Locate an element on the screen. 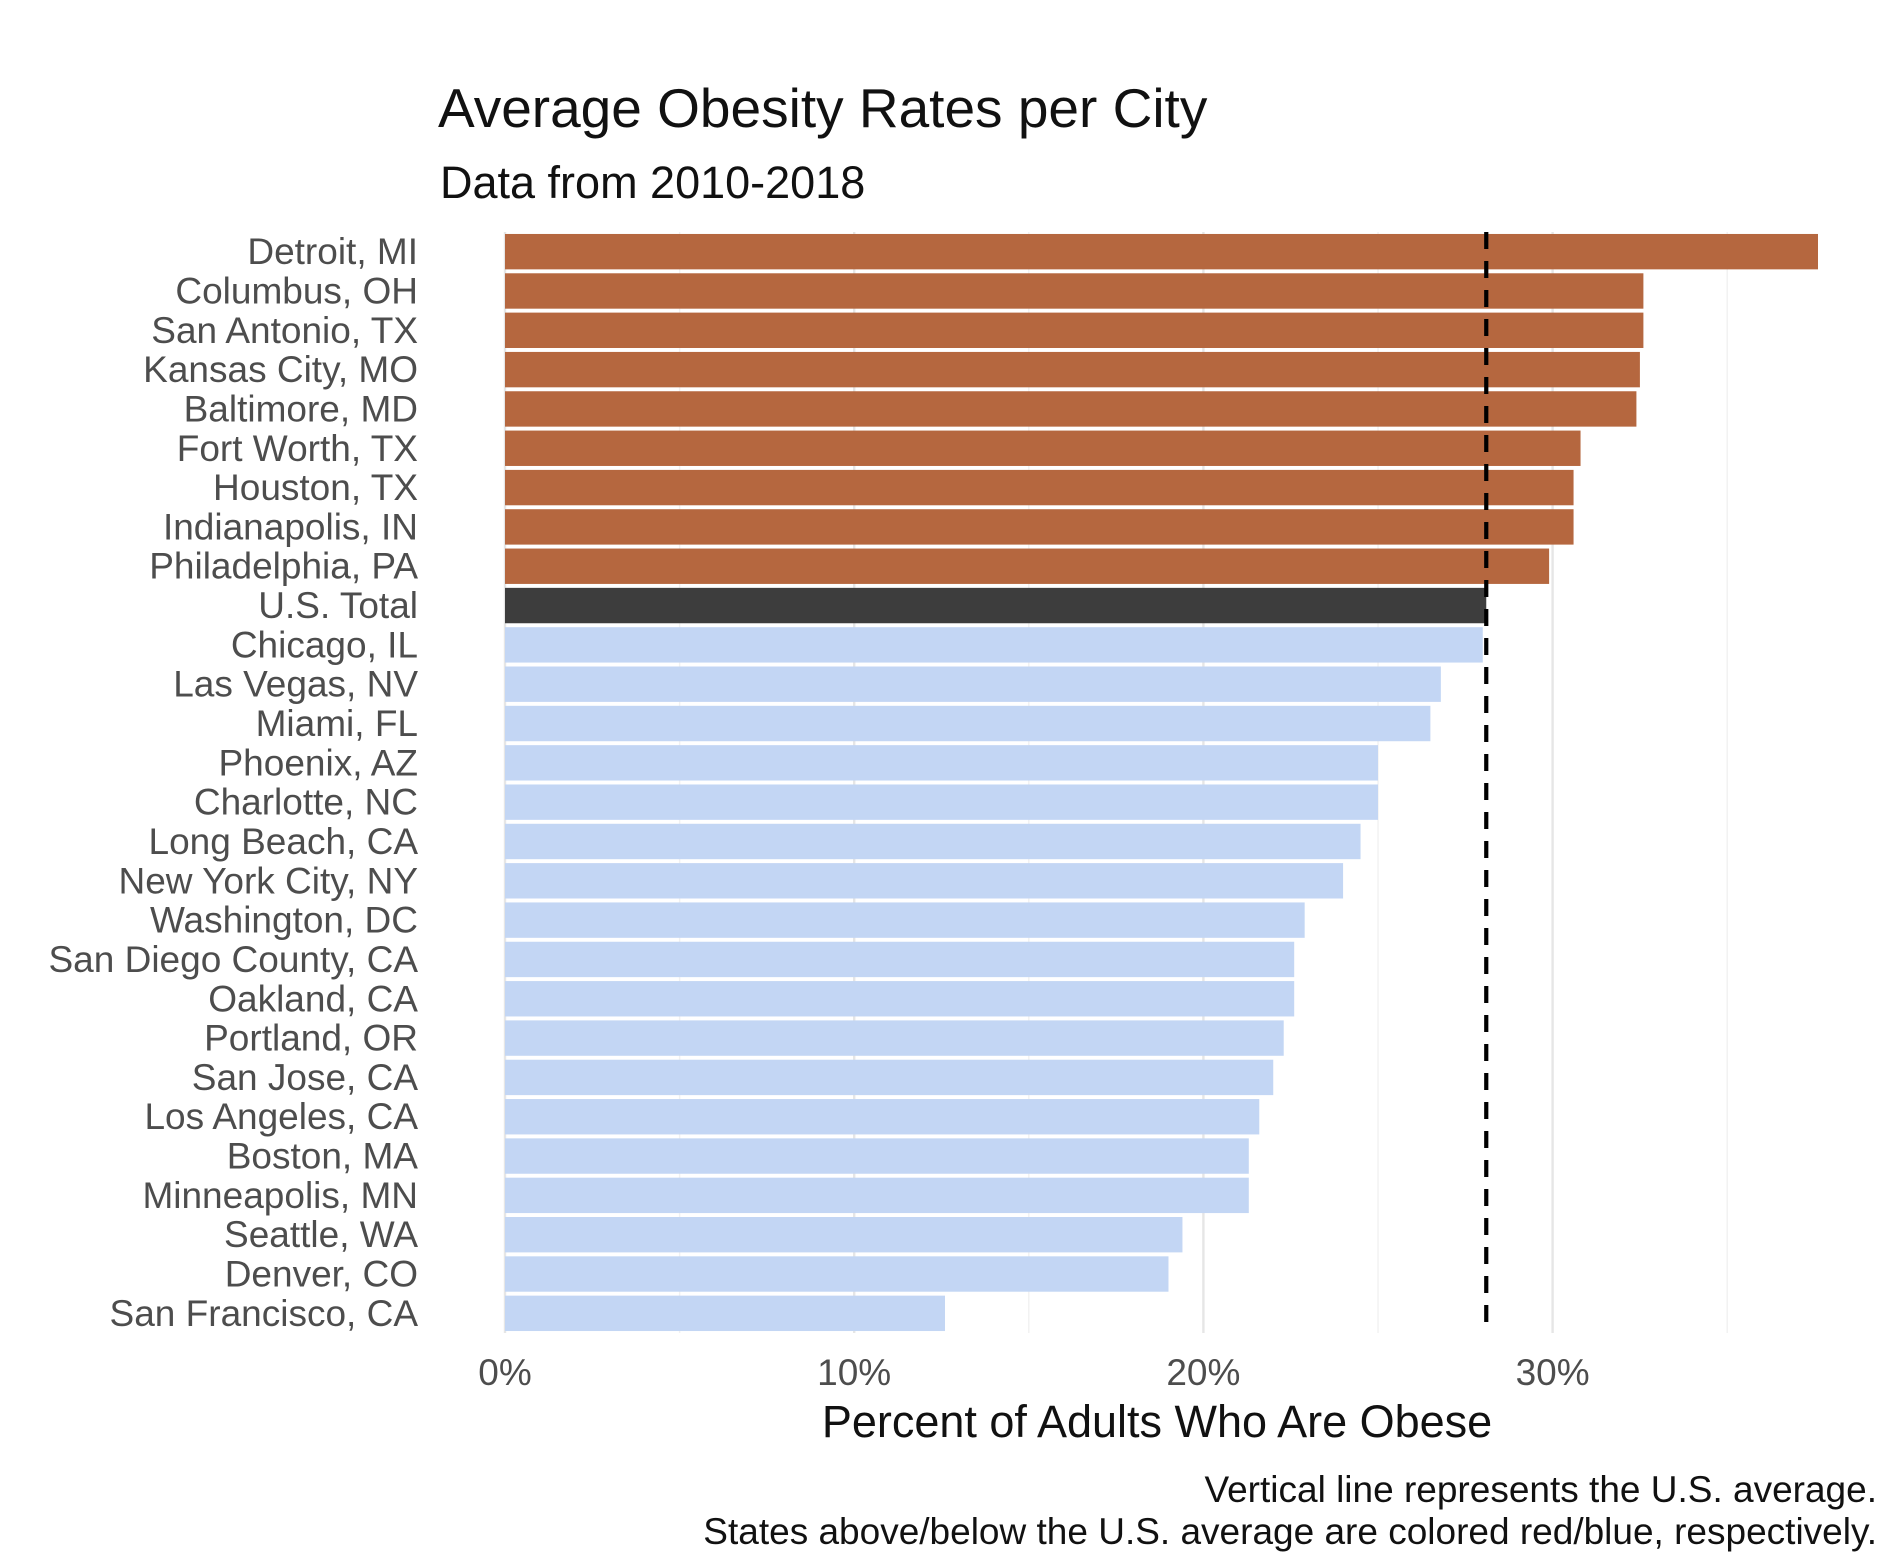 The image size is (1887, 1560). chart-title: Average Obesity Rates per City is located at coordinates (823, 108).